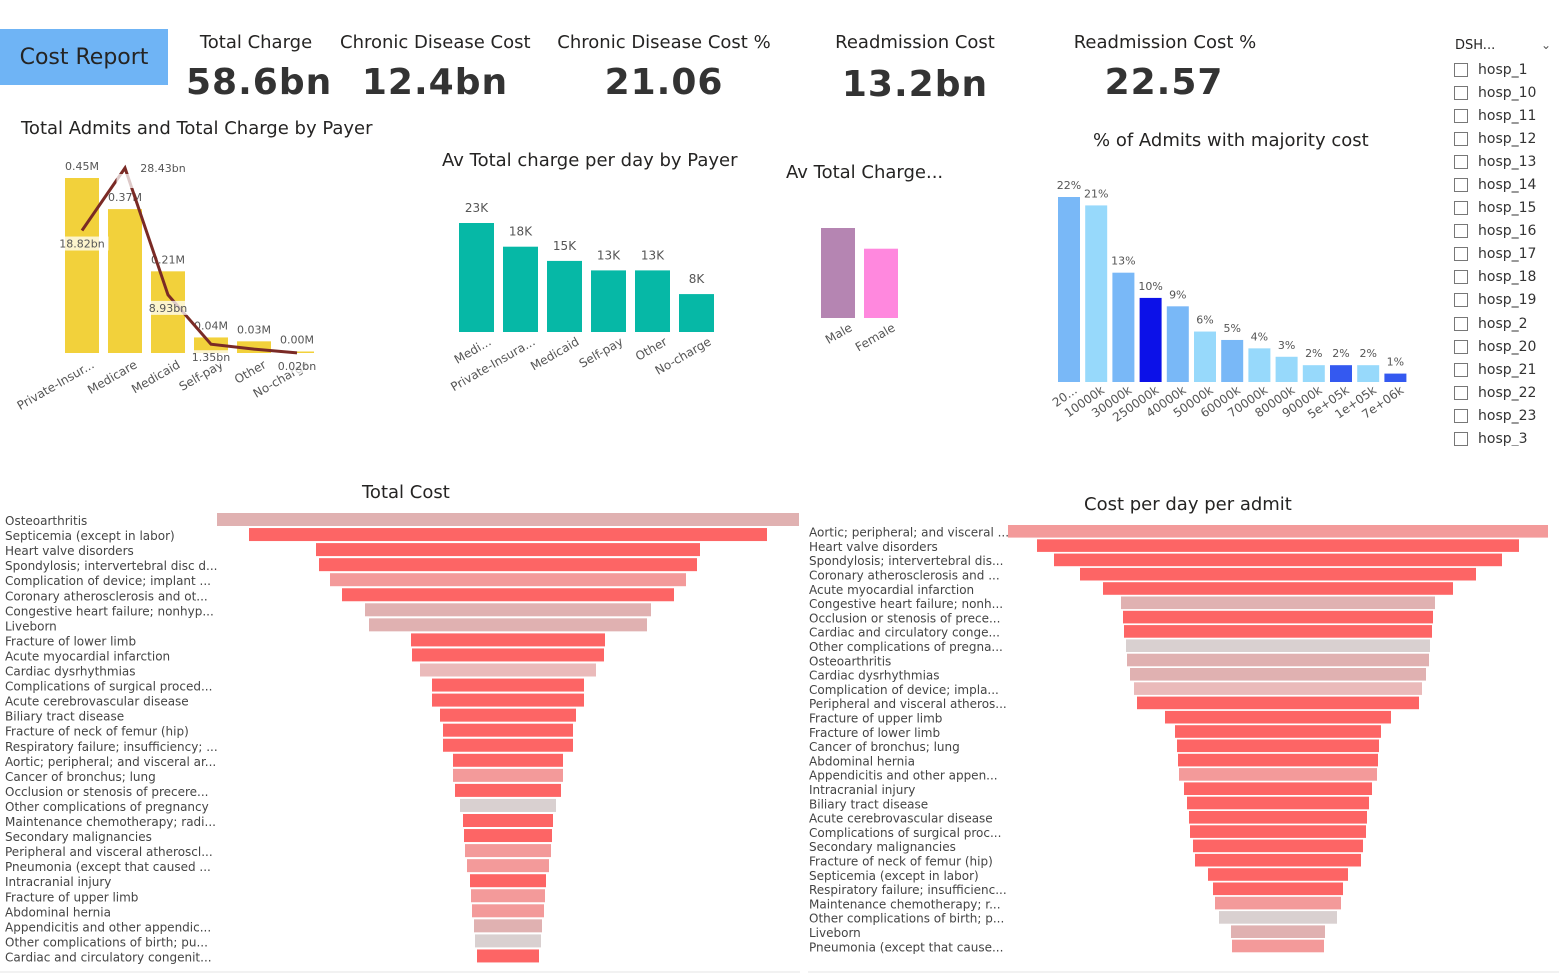  What do you see at coordinates (1503, 346) in the screenshot?
I see `slicer-item: hosp_20` at bounding box center [1503, 346].